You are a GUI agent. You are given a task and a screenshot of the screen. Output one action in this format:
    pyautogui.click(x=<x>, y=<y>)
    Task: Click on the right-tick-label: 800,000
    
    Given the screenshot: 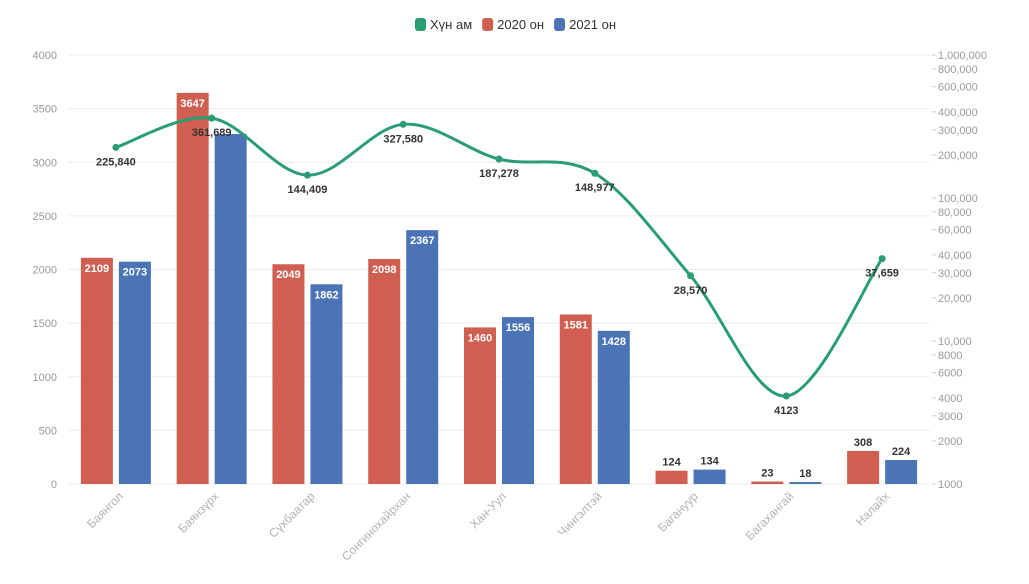 What is the action you would take?
    pyautogui.click(x=958, y=70)
    